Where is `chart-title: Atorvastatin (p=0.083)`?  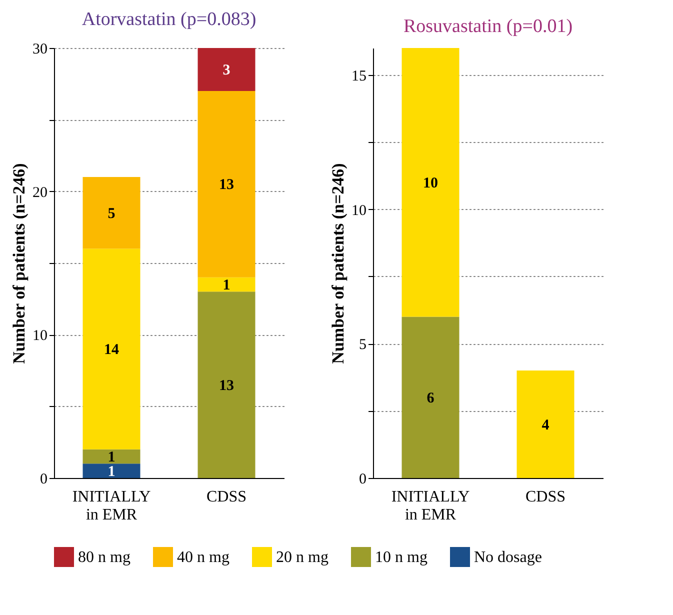 chart-title: Atorvastatin (p=0.083) is located at coordinates (169, 19).